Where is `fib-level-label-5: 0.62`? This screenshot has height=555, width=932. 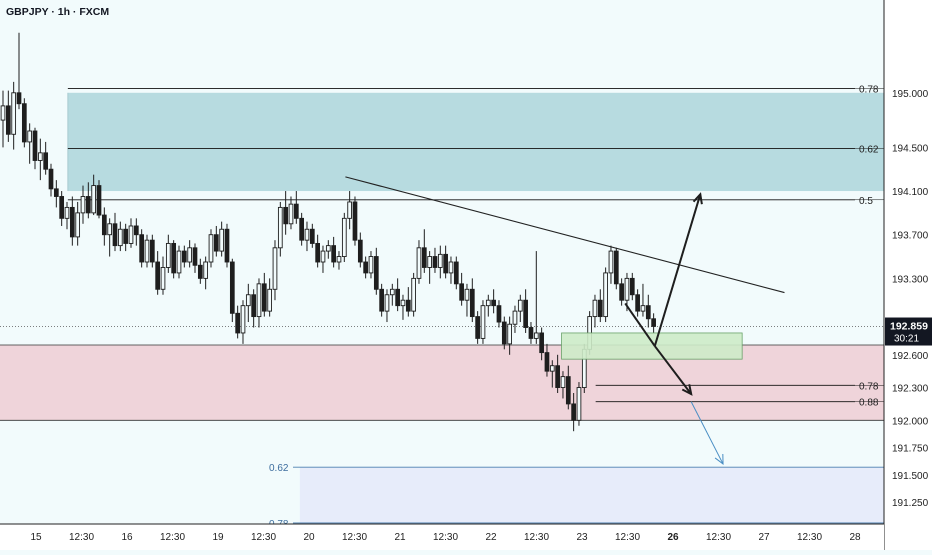 fib-level-label-5: 0.62 is located at coordinates (279, 468).